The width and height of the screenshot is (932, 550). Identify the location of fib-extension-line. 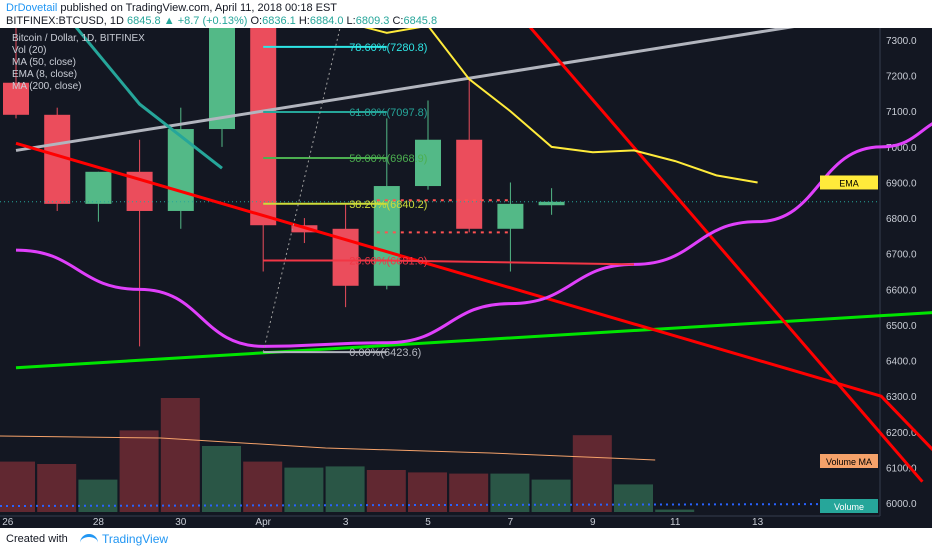
(510, 262).